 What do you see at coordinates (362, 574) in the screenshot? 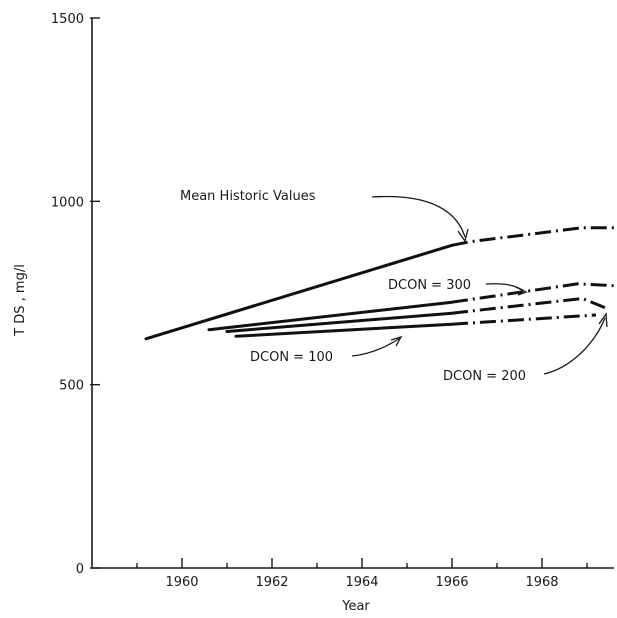
I see `x-axis-ticks: 1960 1962 1964 1966 1968` at bounding box center [362, 574].